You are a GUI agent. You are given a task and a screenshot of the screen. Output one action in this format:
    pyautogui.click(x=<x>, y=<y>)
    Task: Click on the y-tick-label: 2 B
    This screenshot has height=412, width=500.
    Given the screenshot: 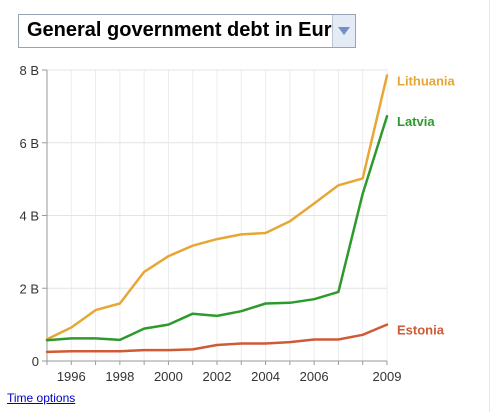 What is the action you would take?
    pyautogui.click(x=29, y=288)
    